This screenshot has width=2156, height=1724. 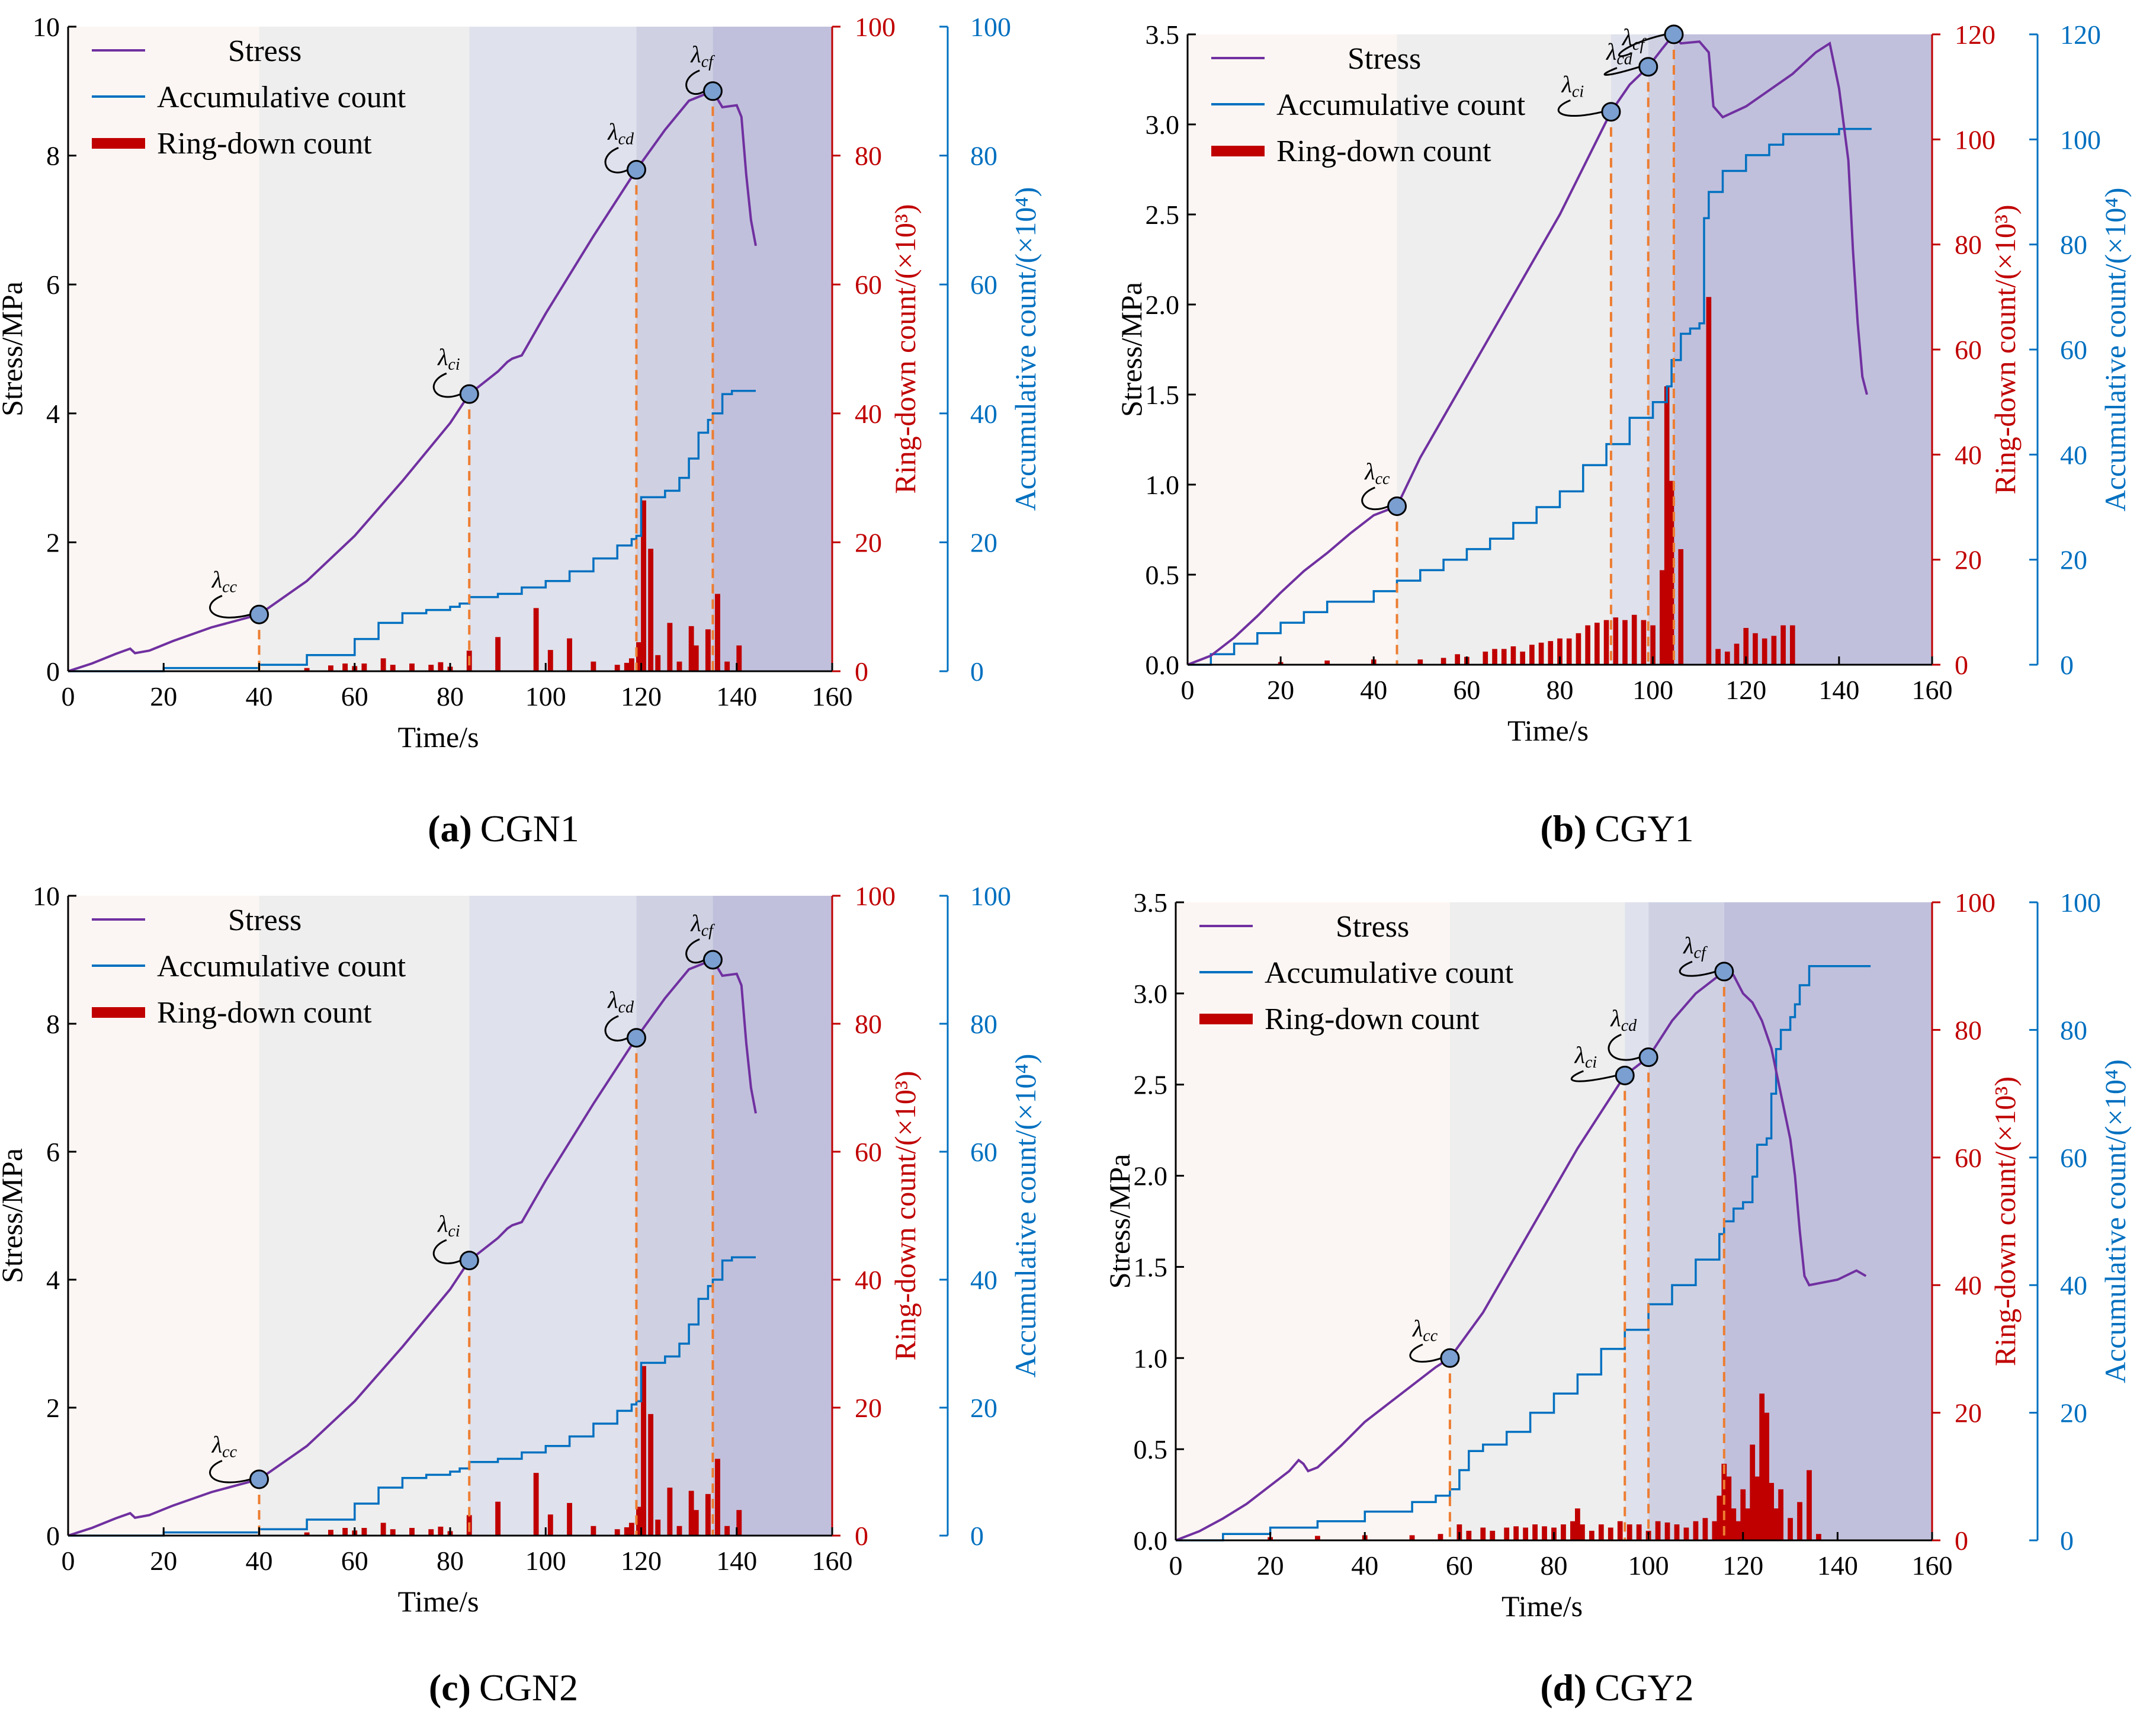 What do you see at coordinates (281, 97) in the screenshot?
I see `legend-accumulative-label: Accumulative count` at bounding box center [281, 97].